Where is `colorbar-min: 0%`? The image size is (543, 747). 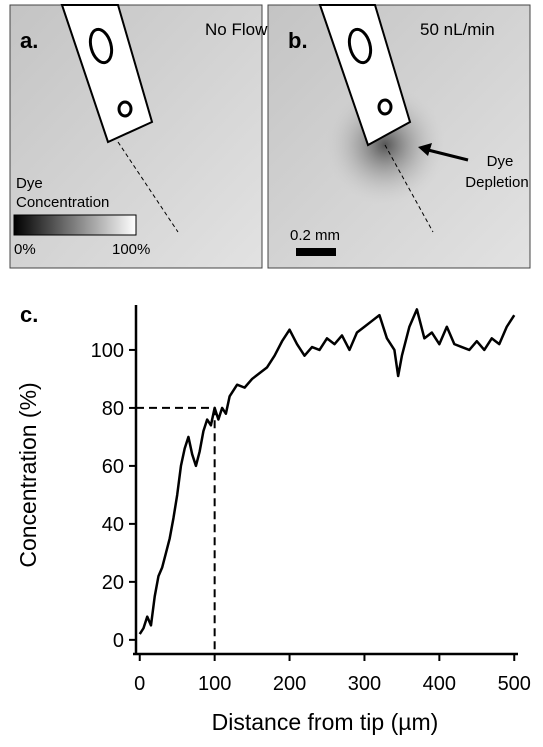
colorbar-min: 0% is located at coordinates (25, 249).